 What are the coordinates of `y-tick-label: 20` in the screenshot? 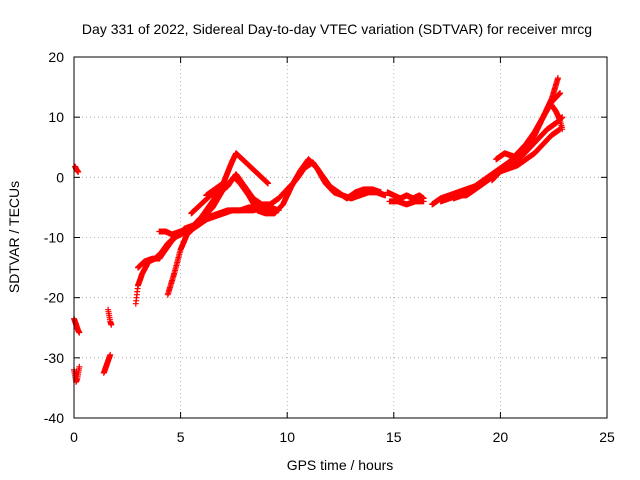 It's located at (56, 57).